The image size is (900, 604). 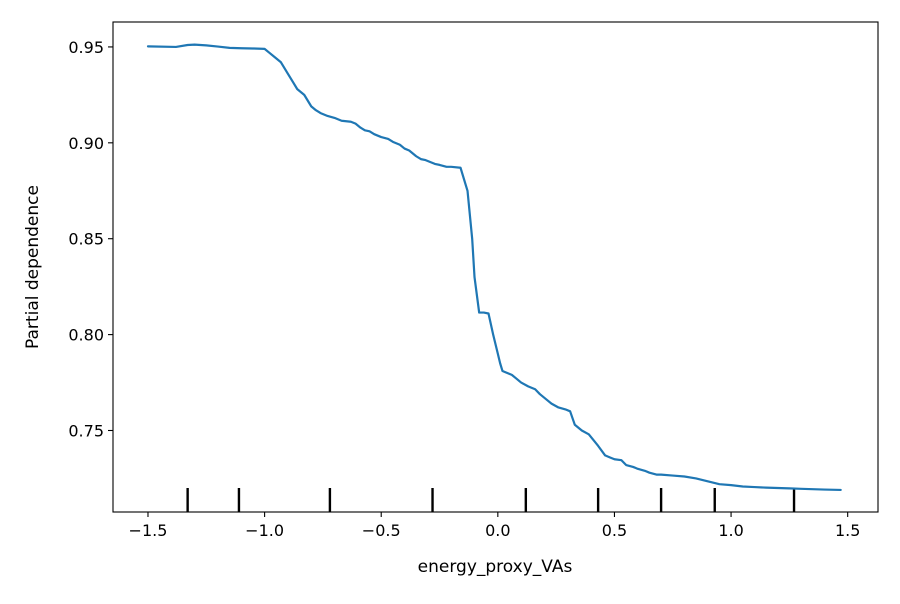 I want to click on y-tick-label: 0.95, so click(x=86, y=47).